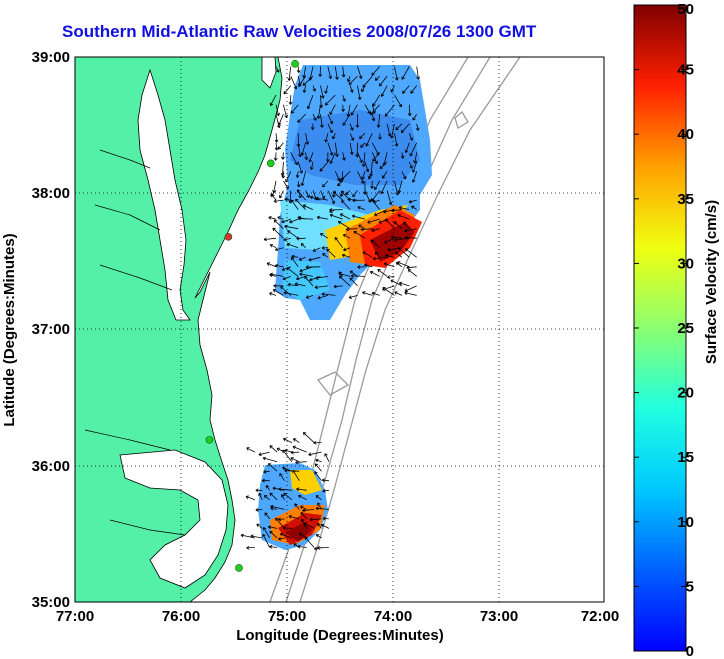  What do you see at coordinates (228, 237) in the screenshot?
I see `station-marker` at bounding box center [228, 237].